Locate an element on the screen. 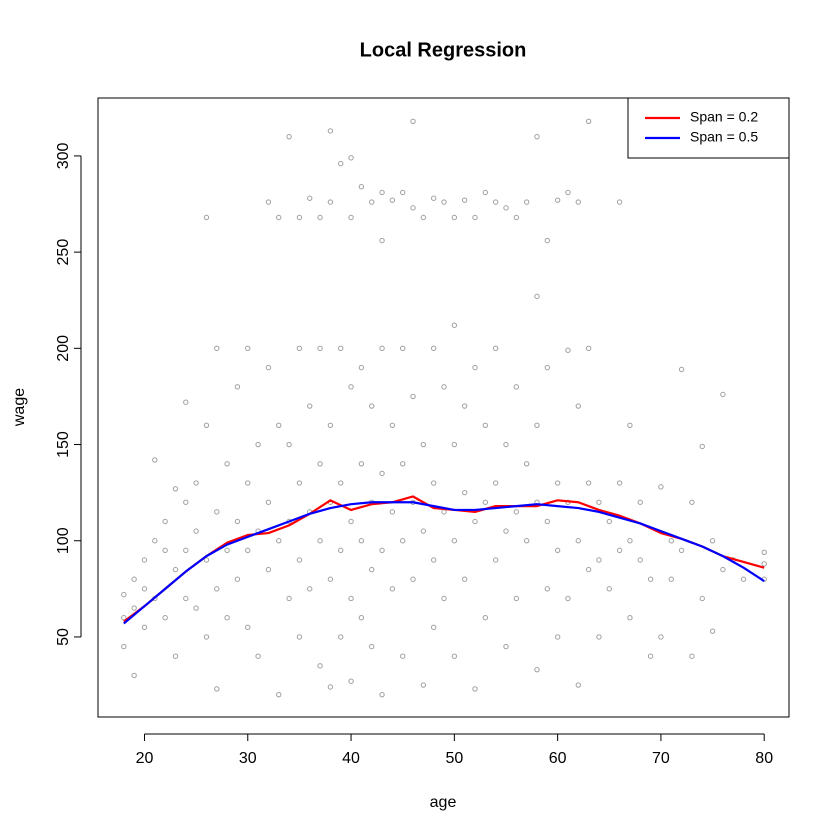  y-tick-label: 50 is located at coordinates (63, 637).